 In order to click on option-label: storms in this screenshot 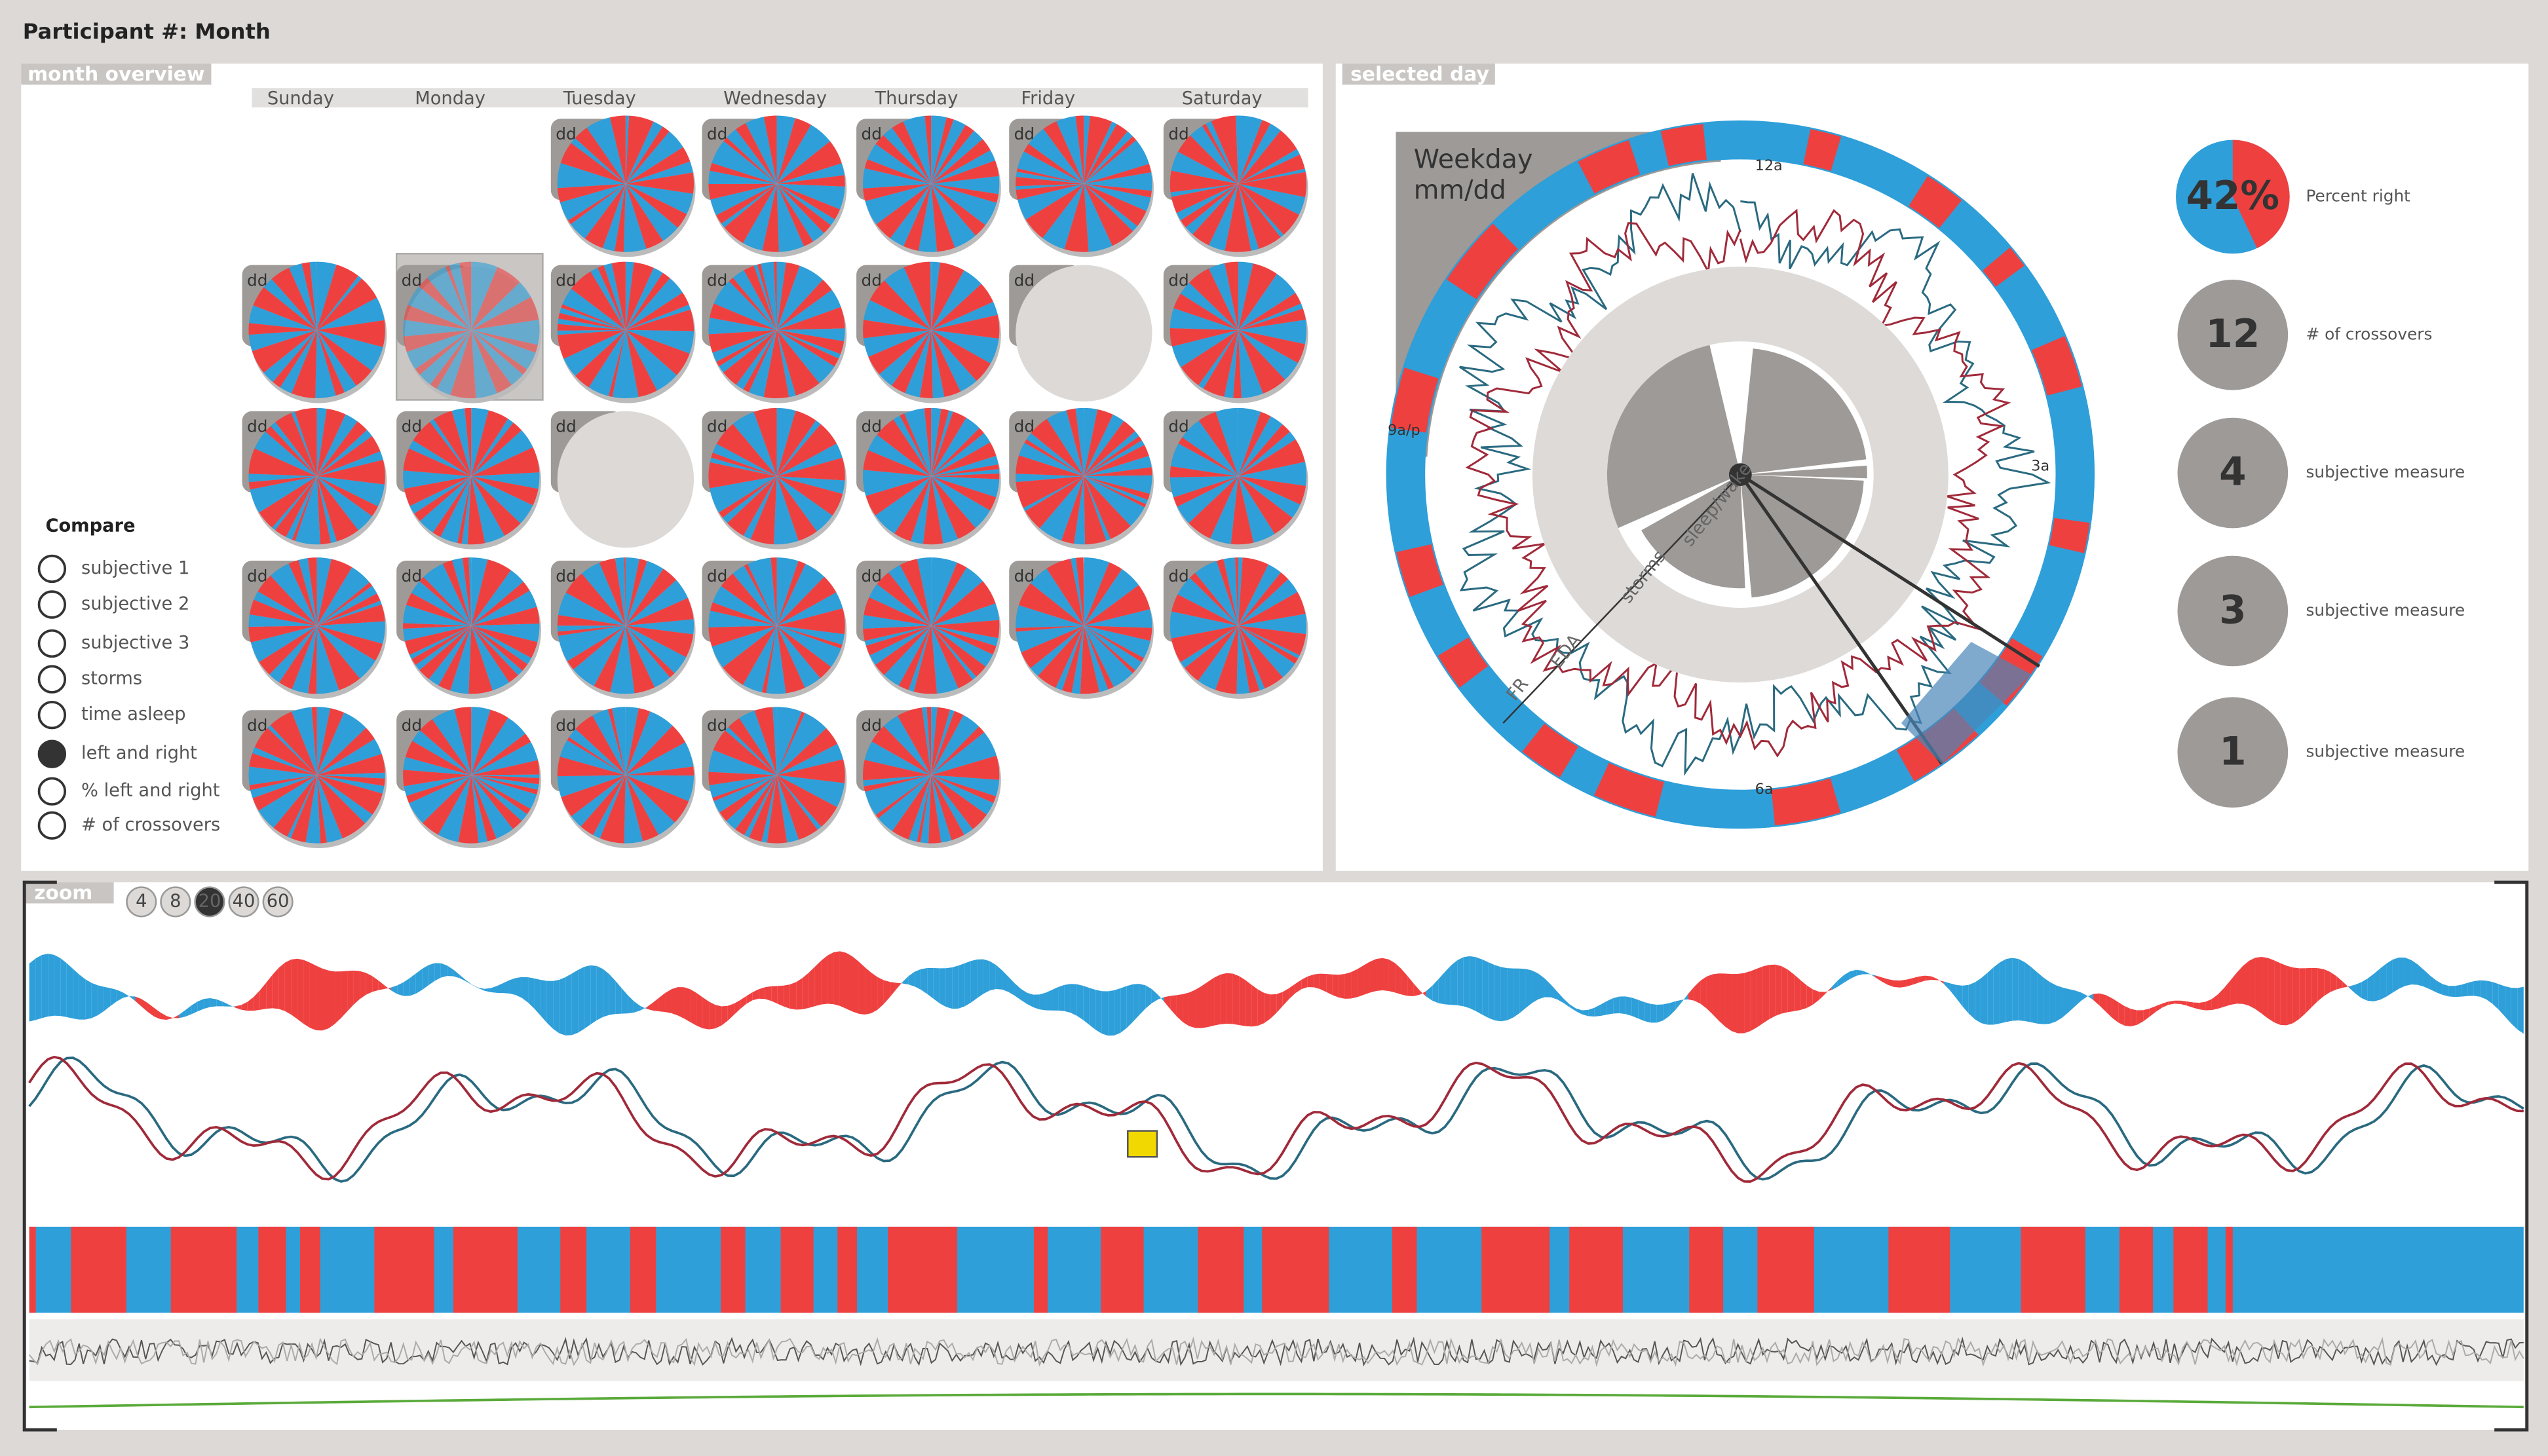, I will do `click(111, 679)`.